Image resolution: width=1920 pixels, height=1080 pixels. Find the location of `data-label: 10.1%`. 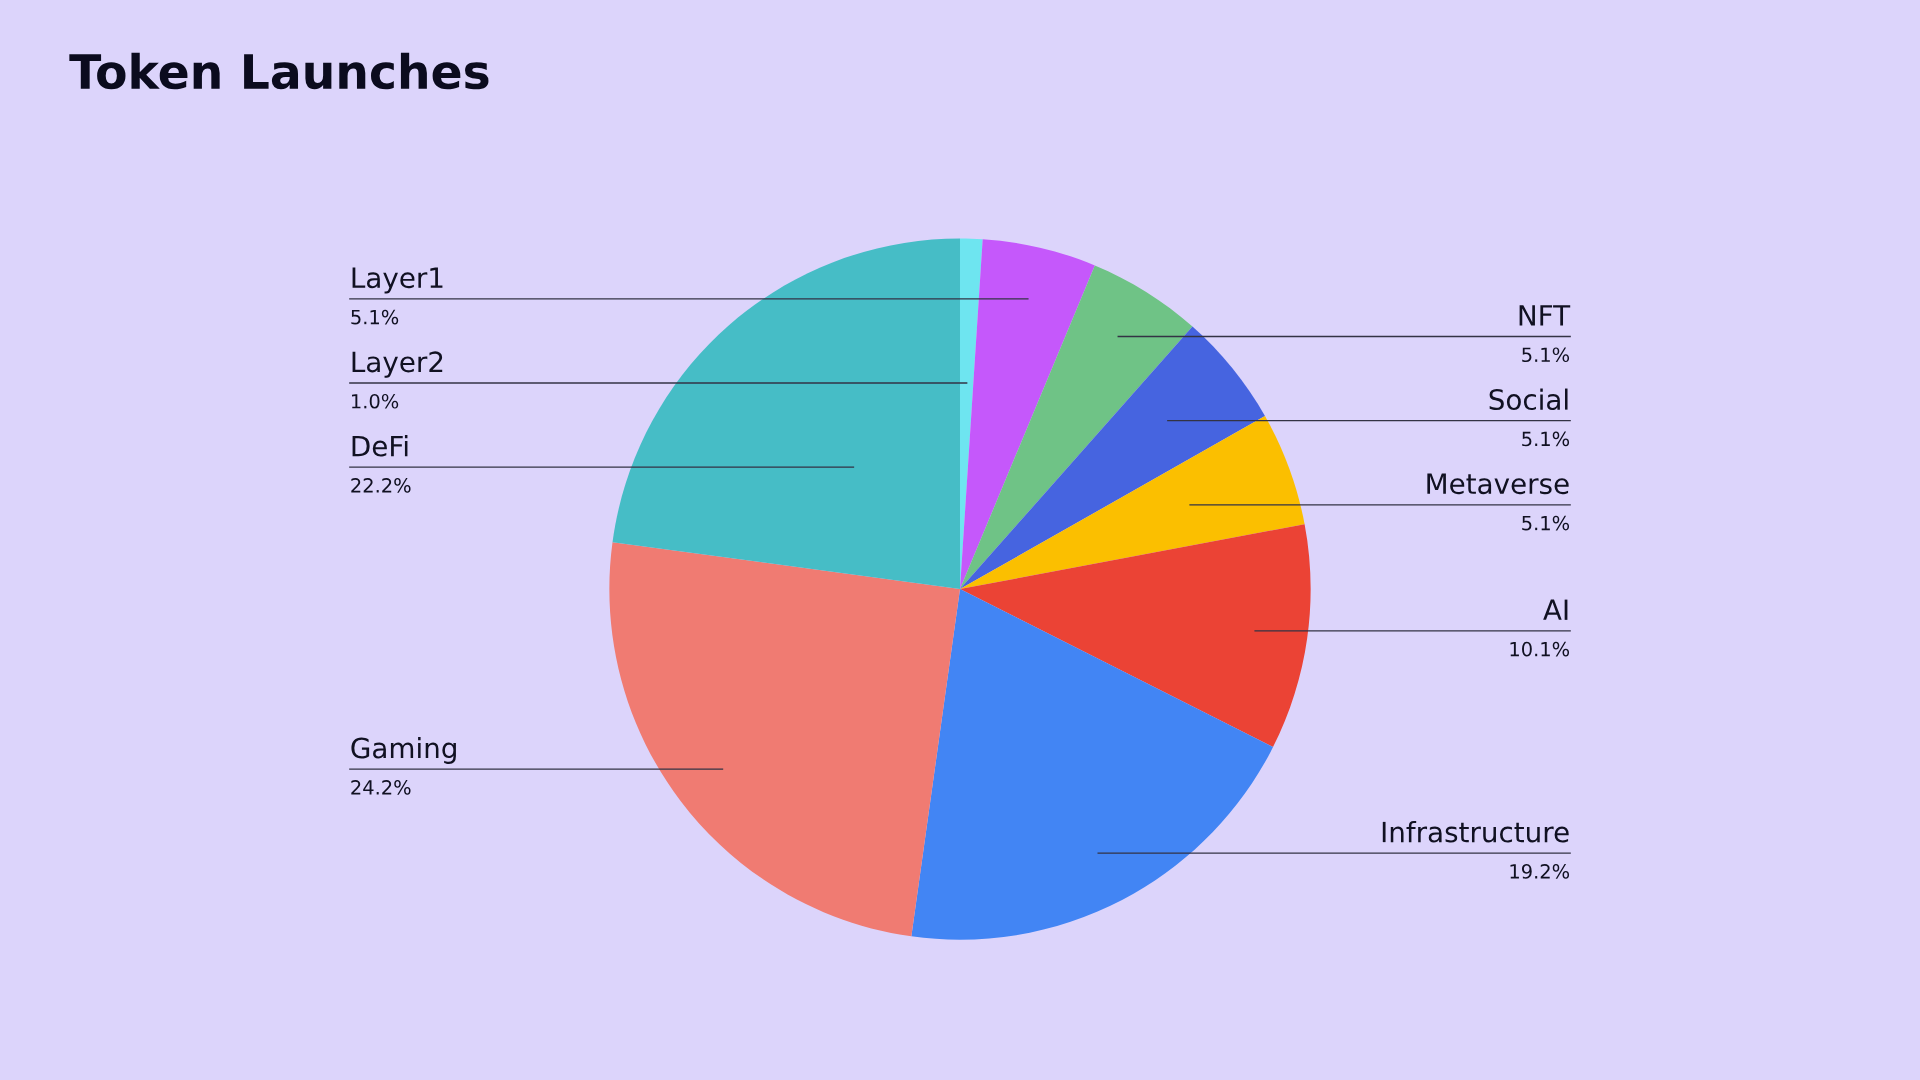

data-label: 10.1% is located at coordinates (1540, 649).